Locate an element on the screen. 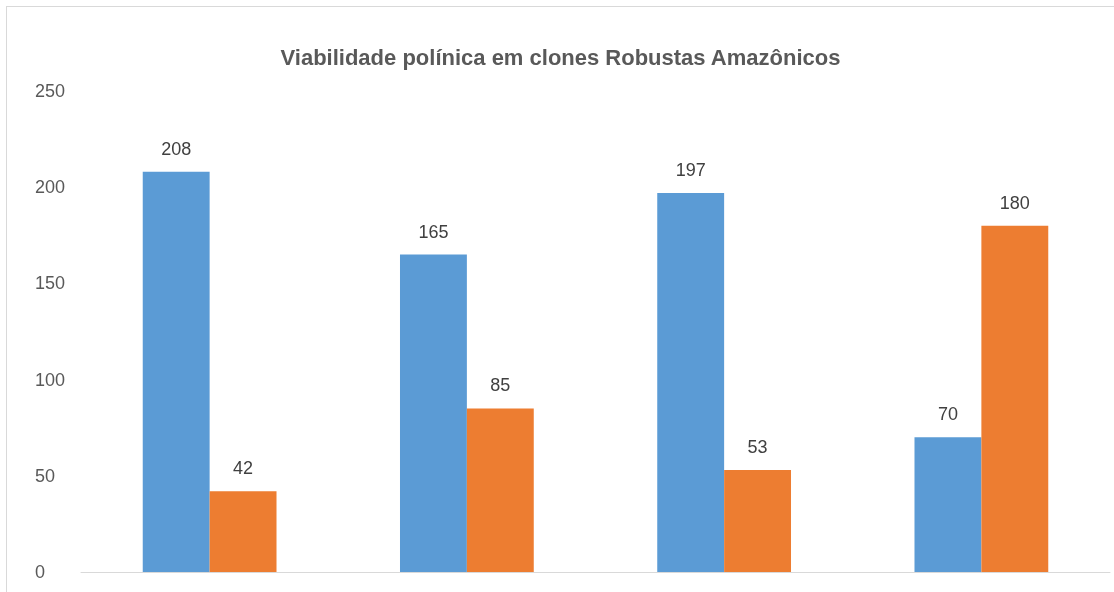 The width and height of the screenshot is (1114, 592). data-label: 208 is located at coordinates (176, 148).